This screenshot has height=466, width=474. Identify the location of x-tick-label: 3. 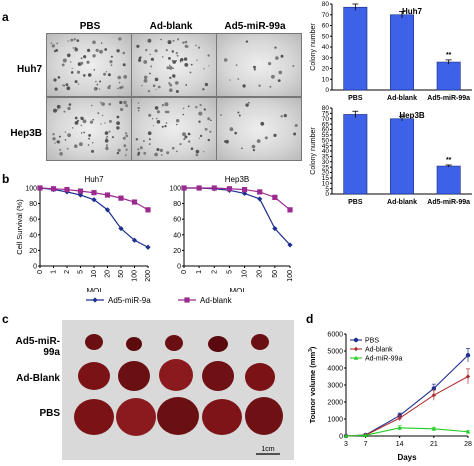
(346, 444).